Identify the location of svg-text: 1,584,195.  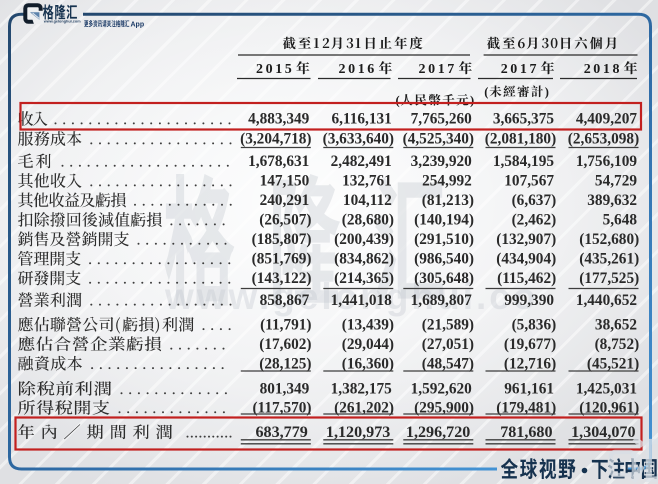
(524, 161).